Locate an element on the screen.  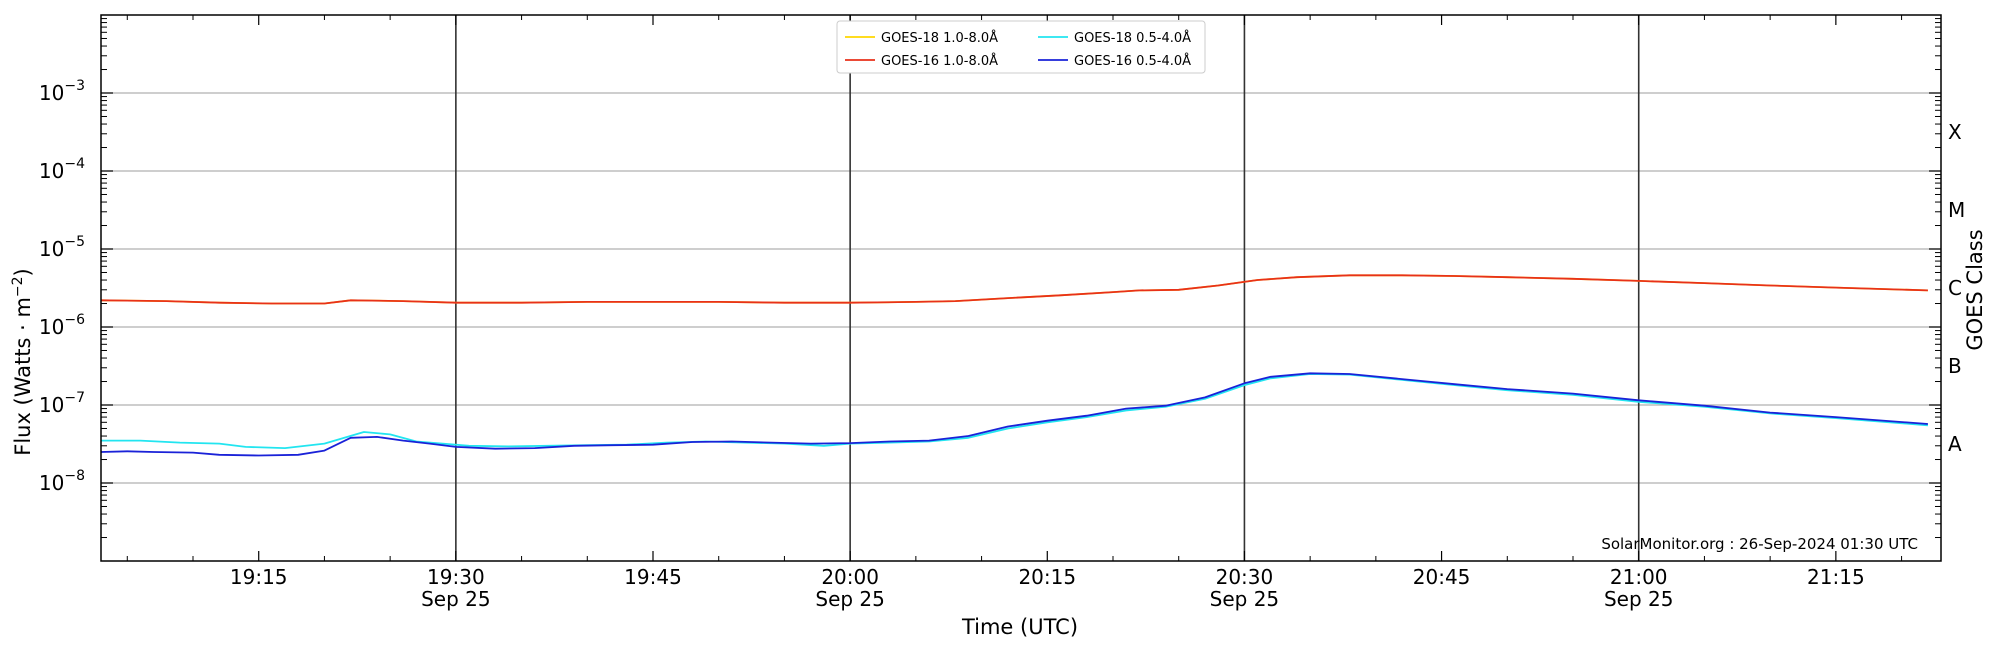
legend-label: GOES-18 0.5-4.0Å is located at coordinates (1132, 38).